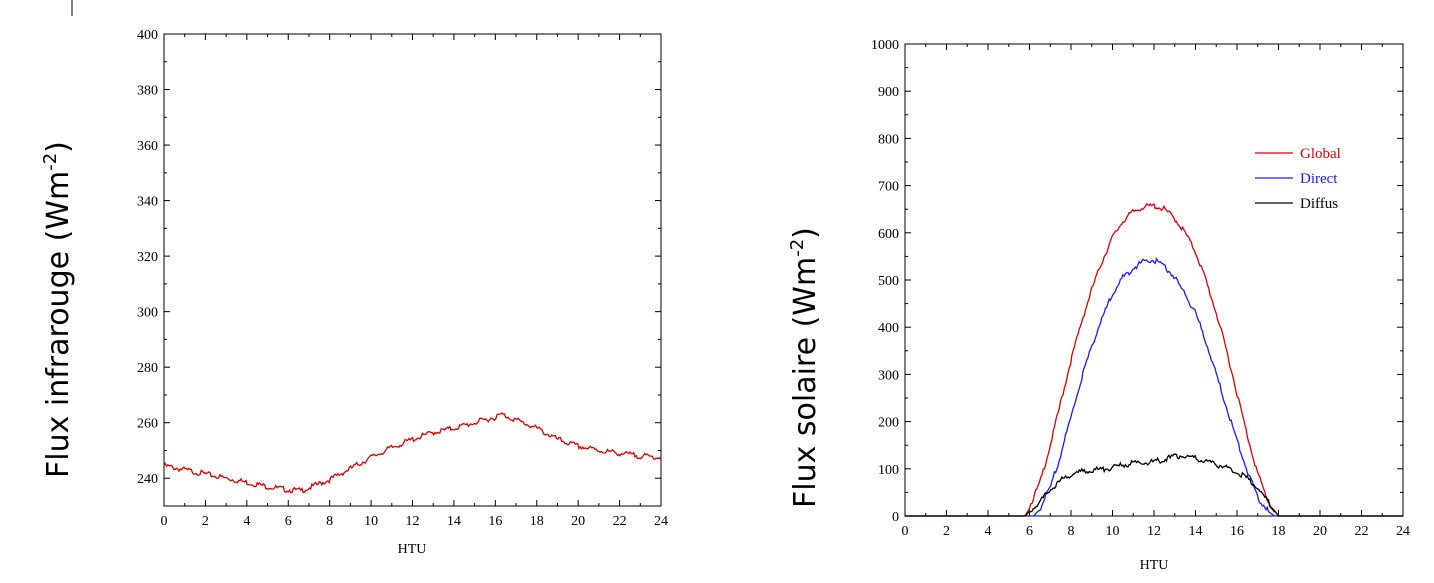 This screenshot has width=1434, height=583. What do you see at coordinates (888, 470) in the screenshot?
I see `y-tick-label: 100` at bounding box center [888, 470].